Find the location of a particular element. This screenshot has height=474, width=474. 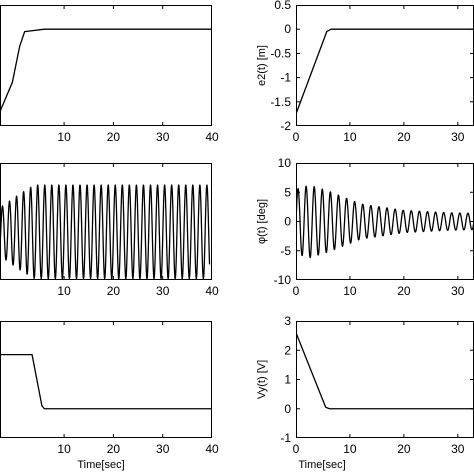

panel-ml: 10 20 30 40 is located at coordinates (109, 230).